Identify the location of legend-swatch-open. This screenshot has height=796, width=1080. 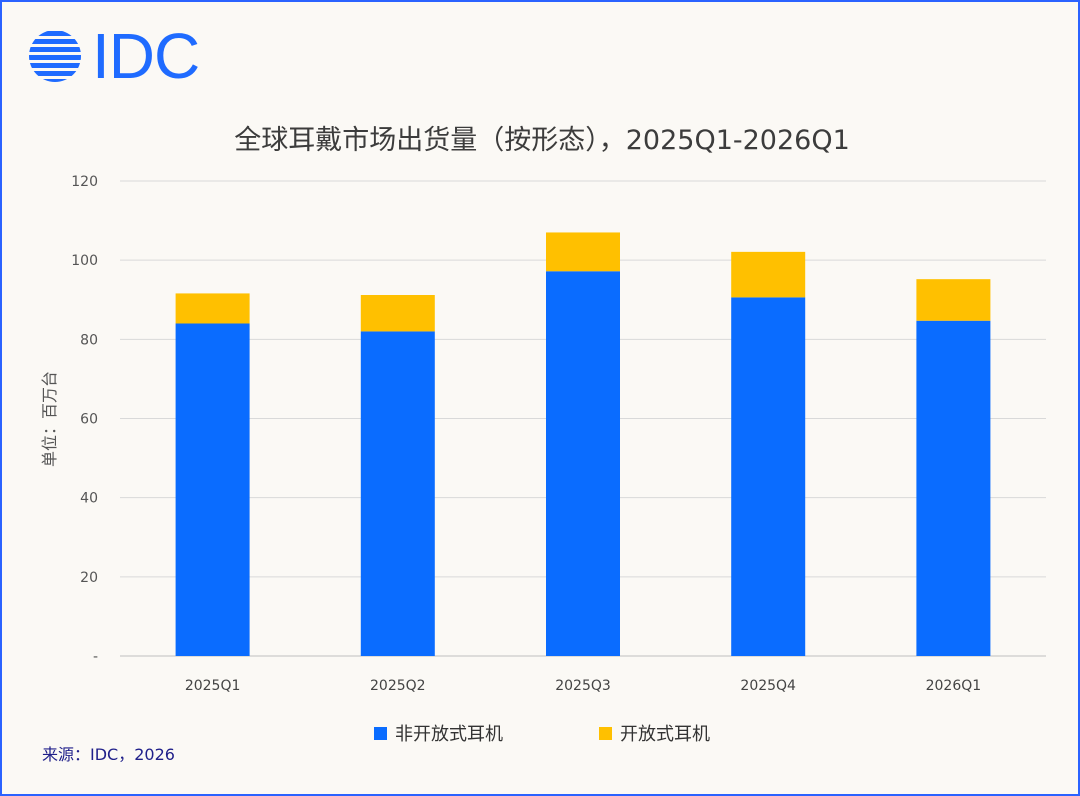
(605, 733).